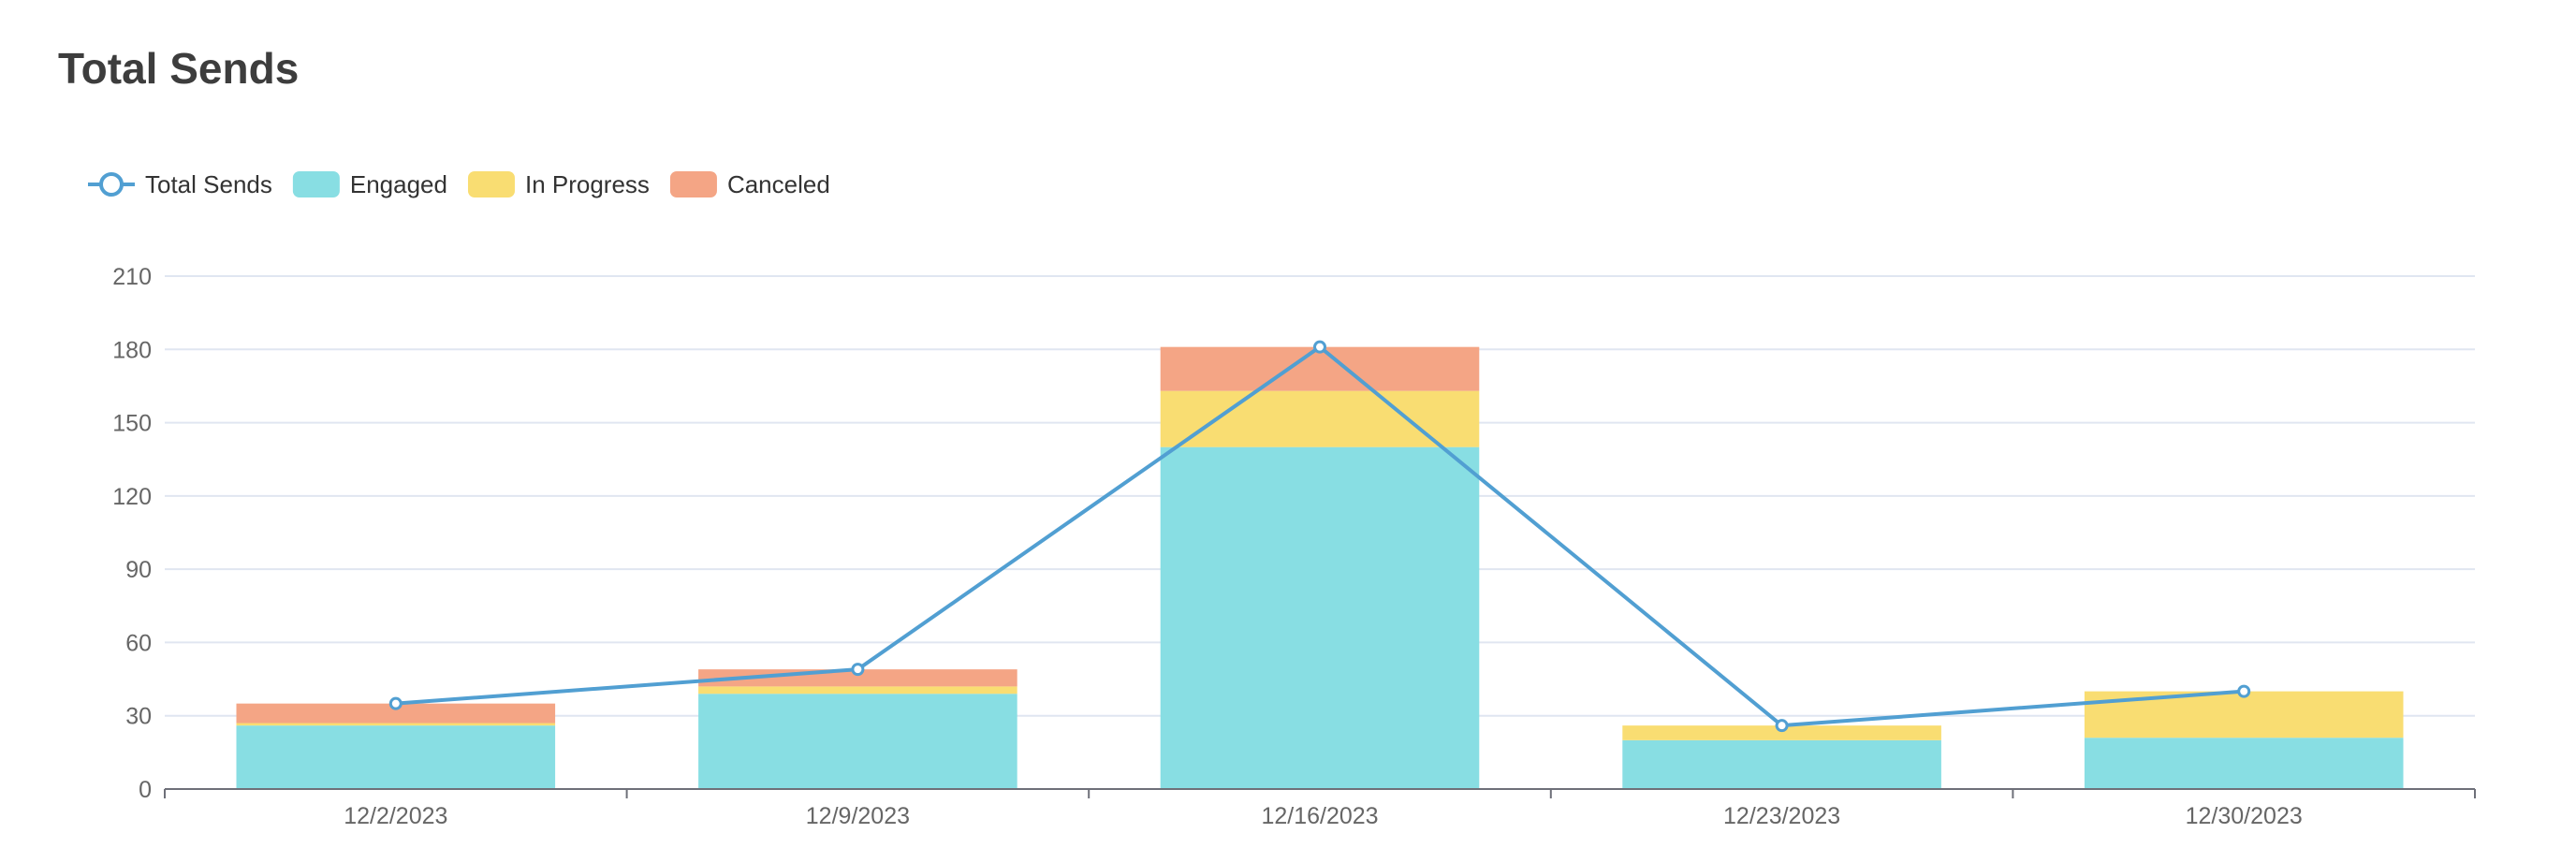  I want to click on legend-item-in-progress: In Progress, so click(558, 184).